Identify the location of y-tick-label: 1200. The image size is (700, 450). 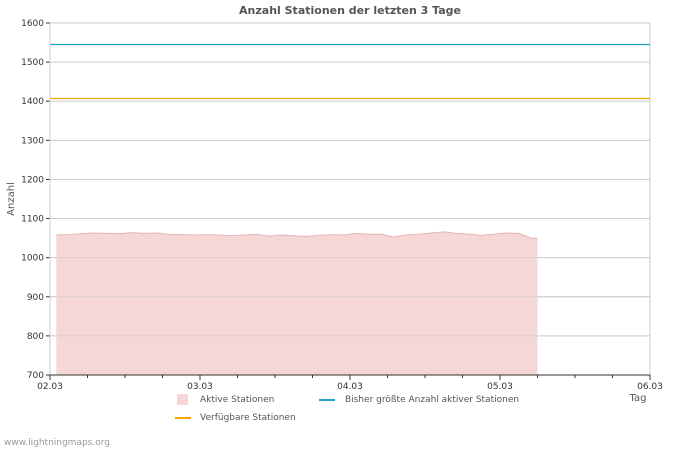
(32, 180).